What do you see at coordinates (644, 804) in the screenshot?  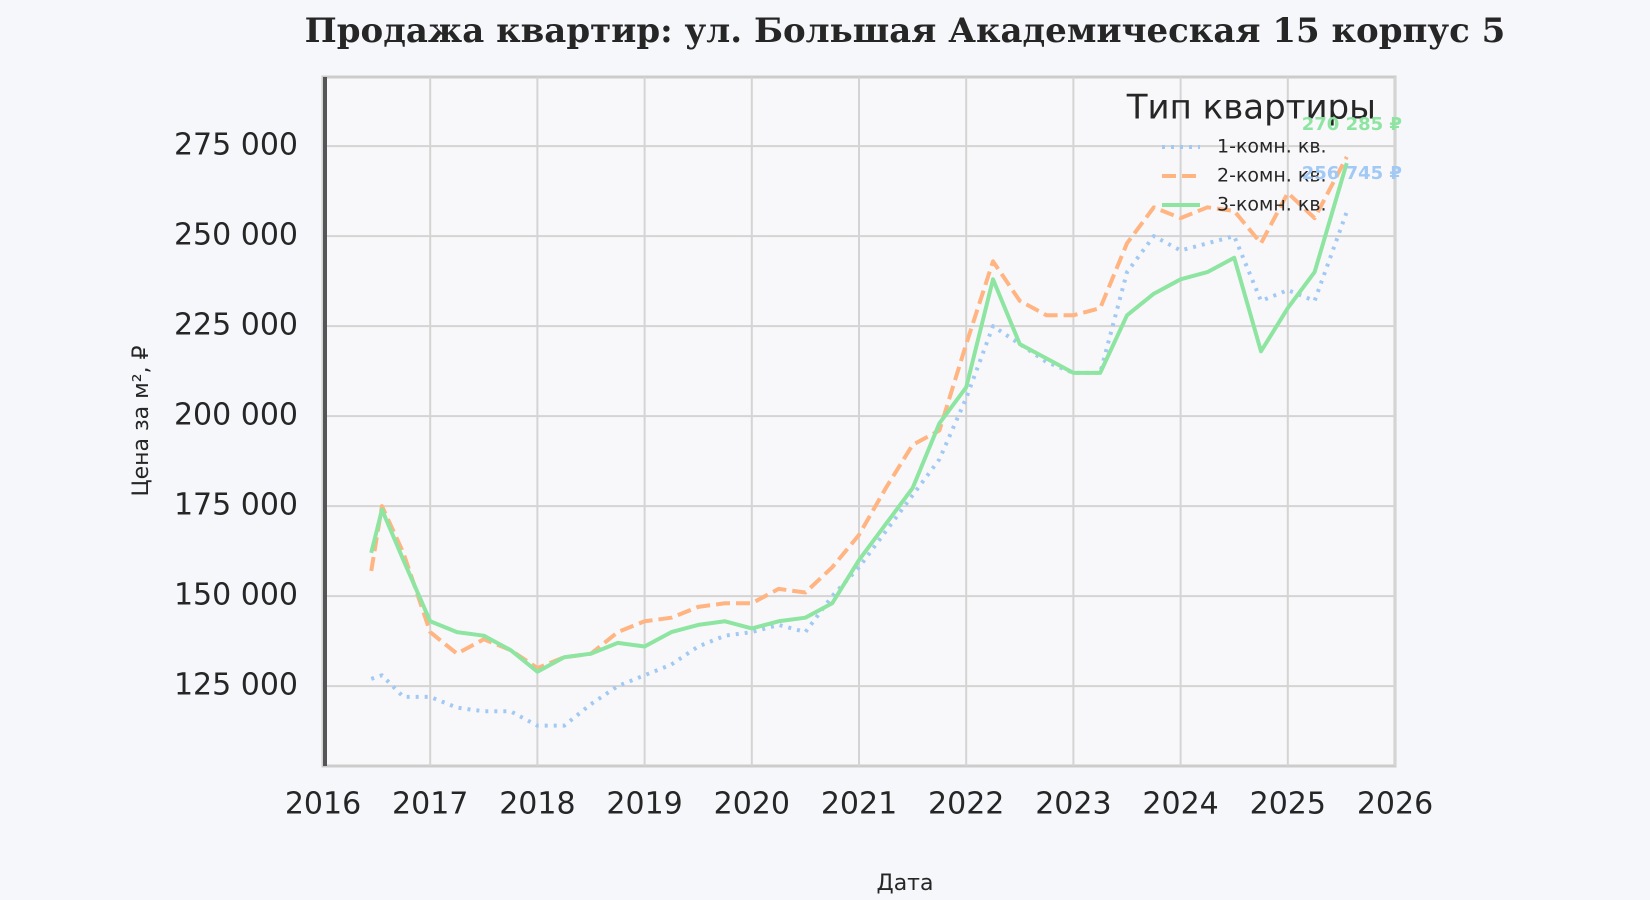 I see `x-tick-label: 2019` at bounding box center [644, 804].